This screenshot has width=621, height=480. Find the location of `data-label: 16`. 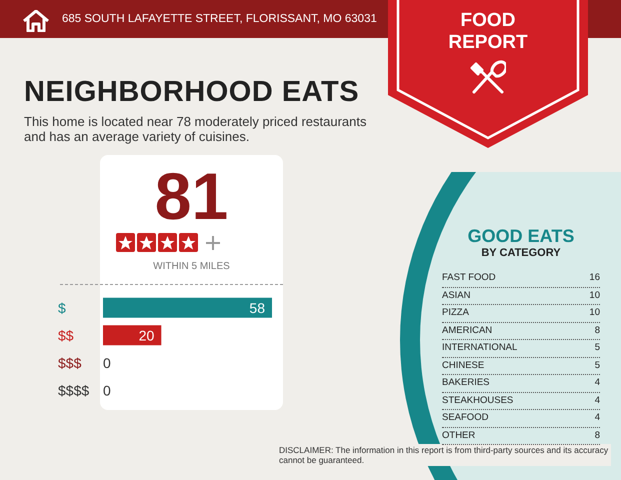

data-label: 16 is located at coordinates (594, 278).